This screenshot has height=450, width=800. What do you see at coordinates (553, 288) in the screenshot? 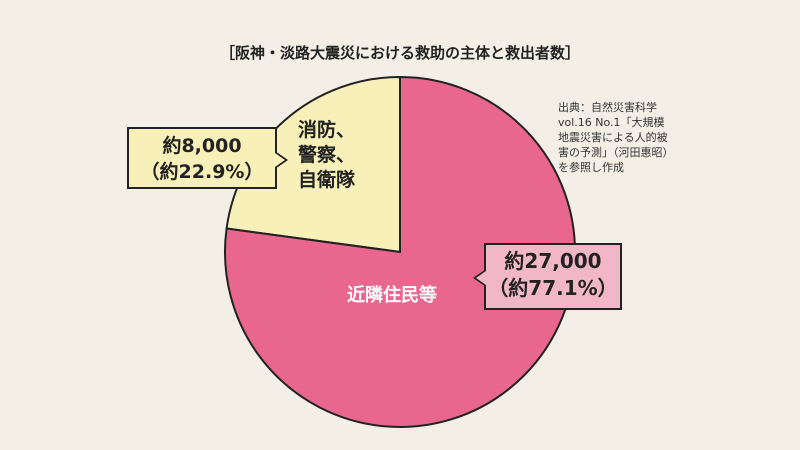
I see `percent-label-neighbors: （約77.1%）` at bounding box center [553, 288].